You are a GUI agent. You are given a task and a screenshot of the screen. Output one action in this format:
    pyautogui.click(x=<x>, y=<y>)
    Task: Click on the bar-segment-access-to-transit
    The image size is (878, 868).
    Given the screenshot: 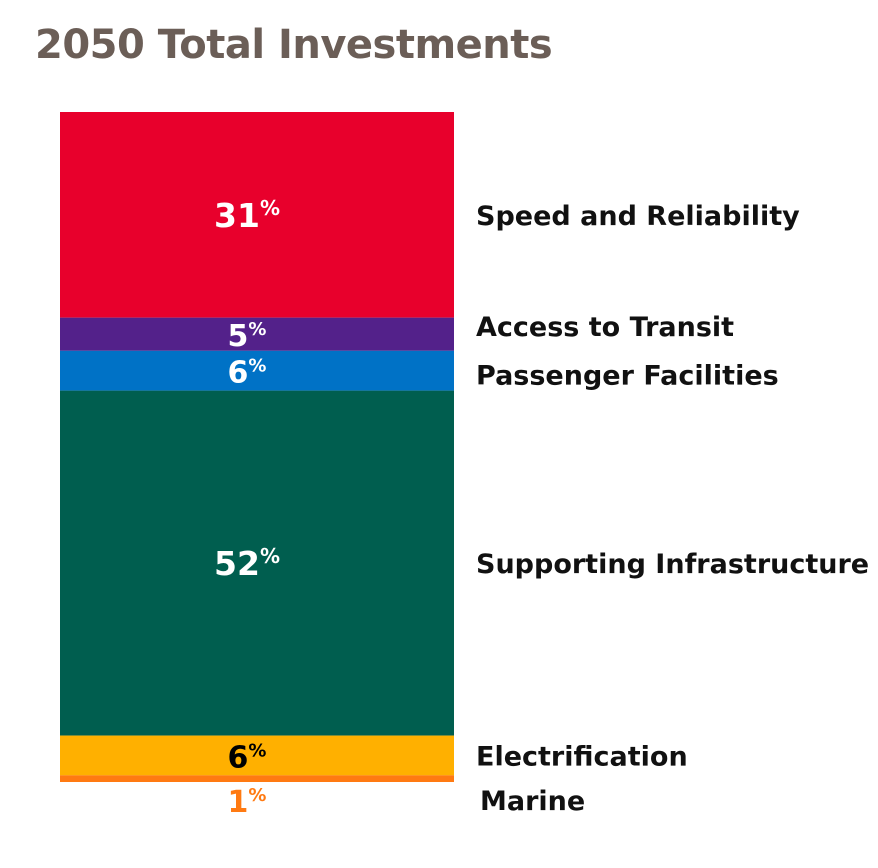 What is the action you would take?
    pyautogui.click(x=257, y=334)
    